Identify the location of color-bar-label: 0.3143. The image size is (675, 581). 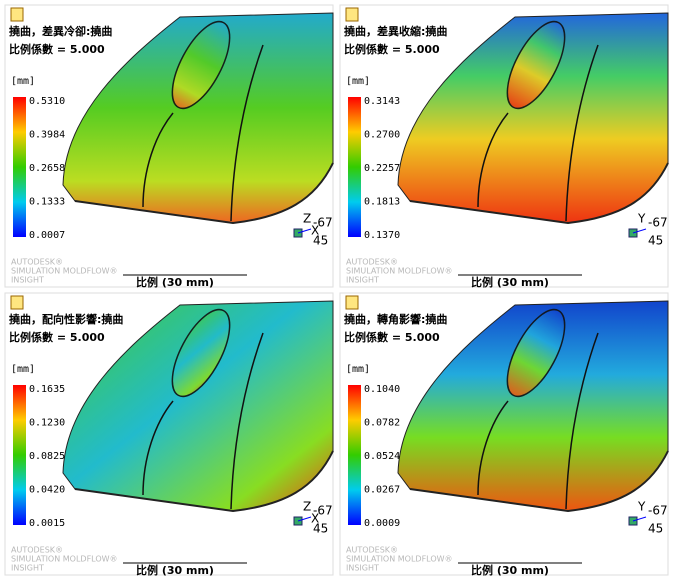
(382, 101).